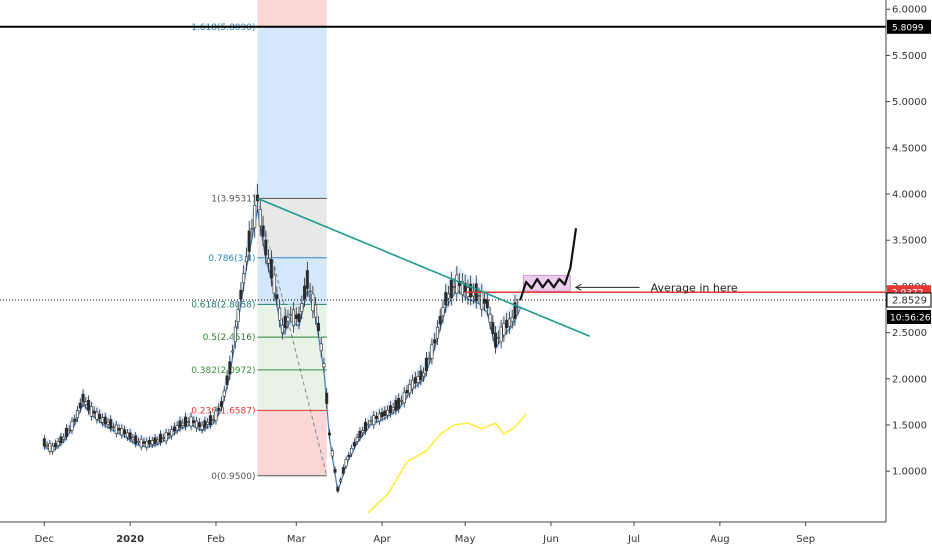 Image resolution: width=932 pixels, height=550 pixels. I want to click on time-tag-bg, so click(909, 316).